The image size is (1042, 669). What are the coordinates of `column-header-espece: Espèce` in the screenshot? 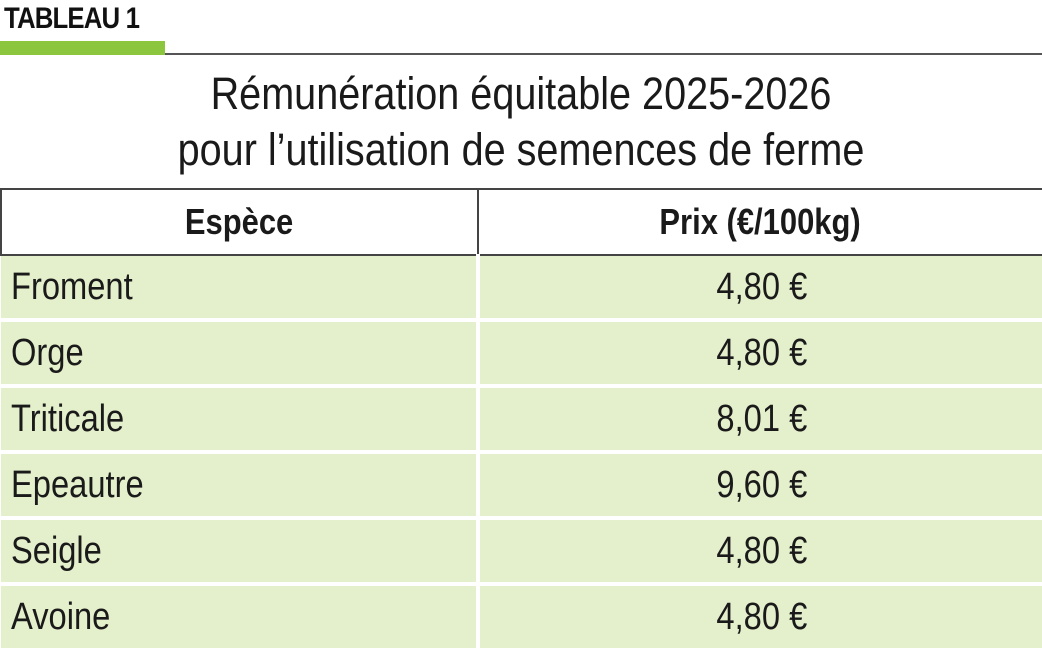 It's located at (239, 222).